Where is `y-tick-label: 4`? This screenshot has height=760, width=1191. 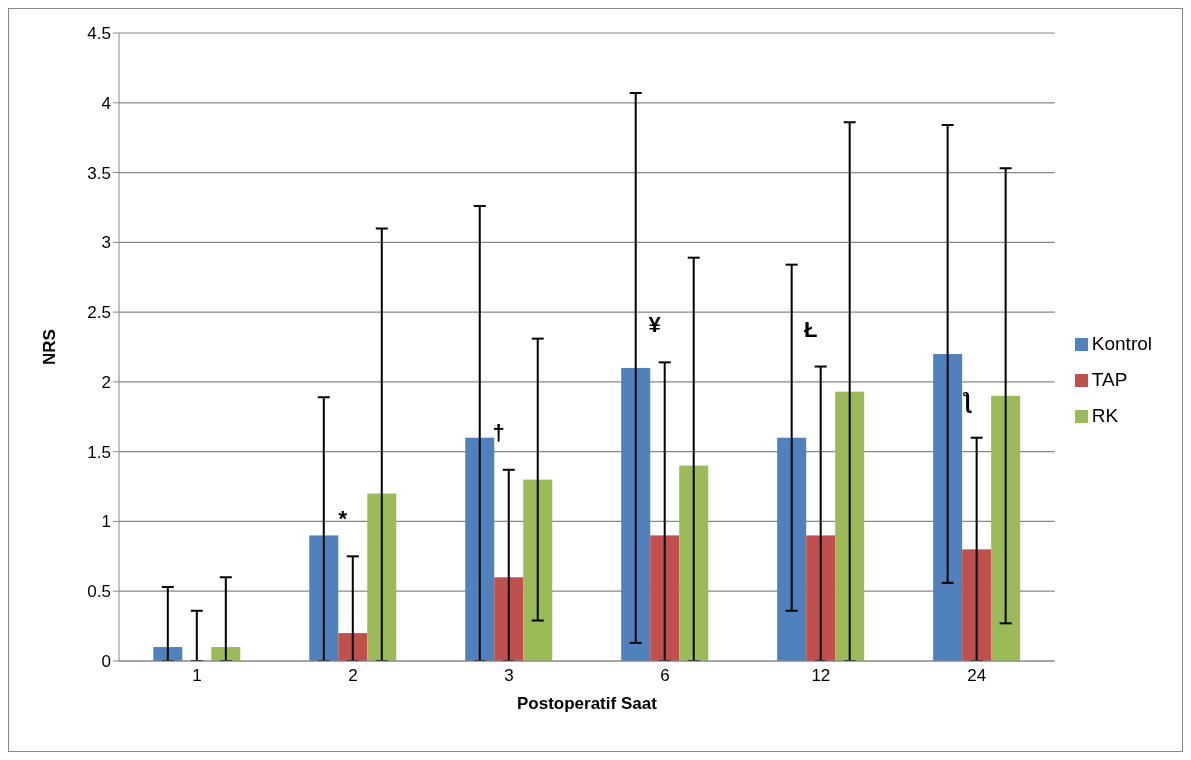 y-tick-label: 4 is located at coordinates (106, 103).